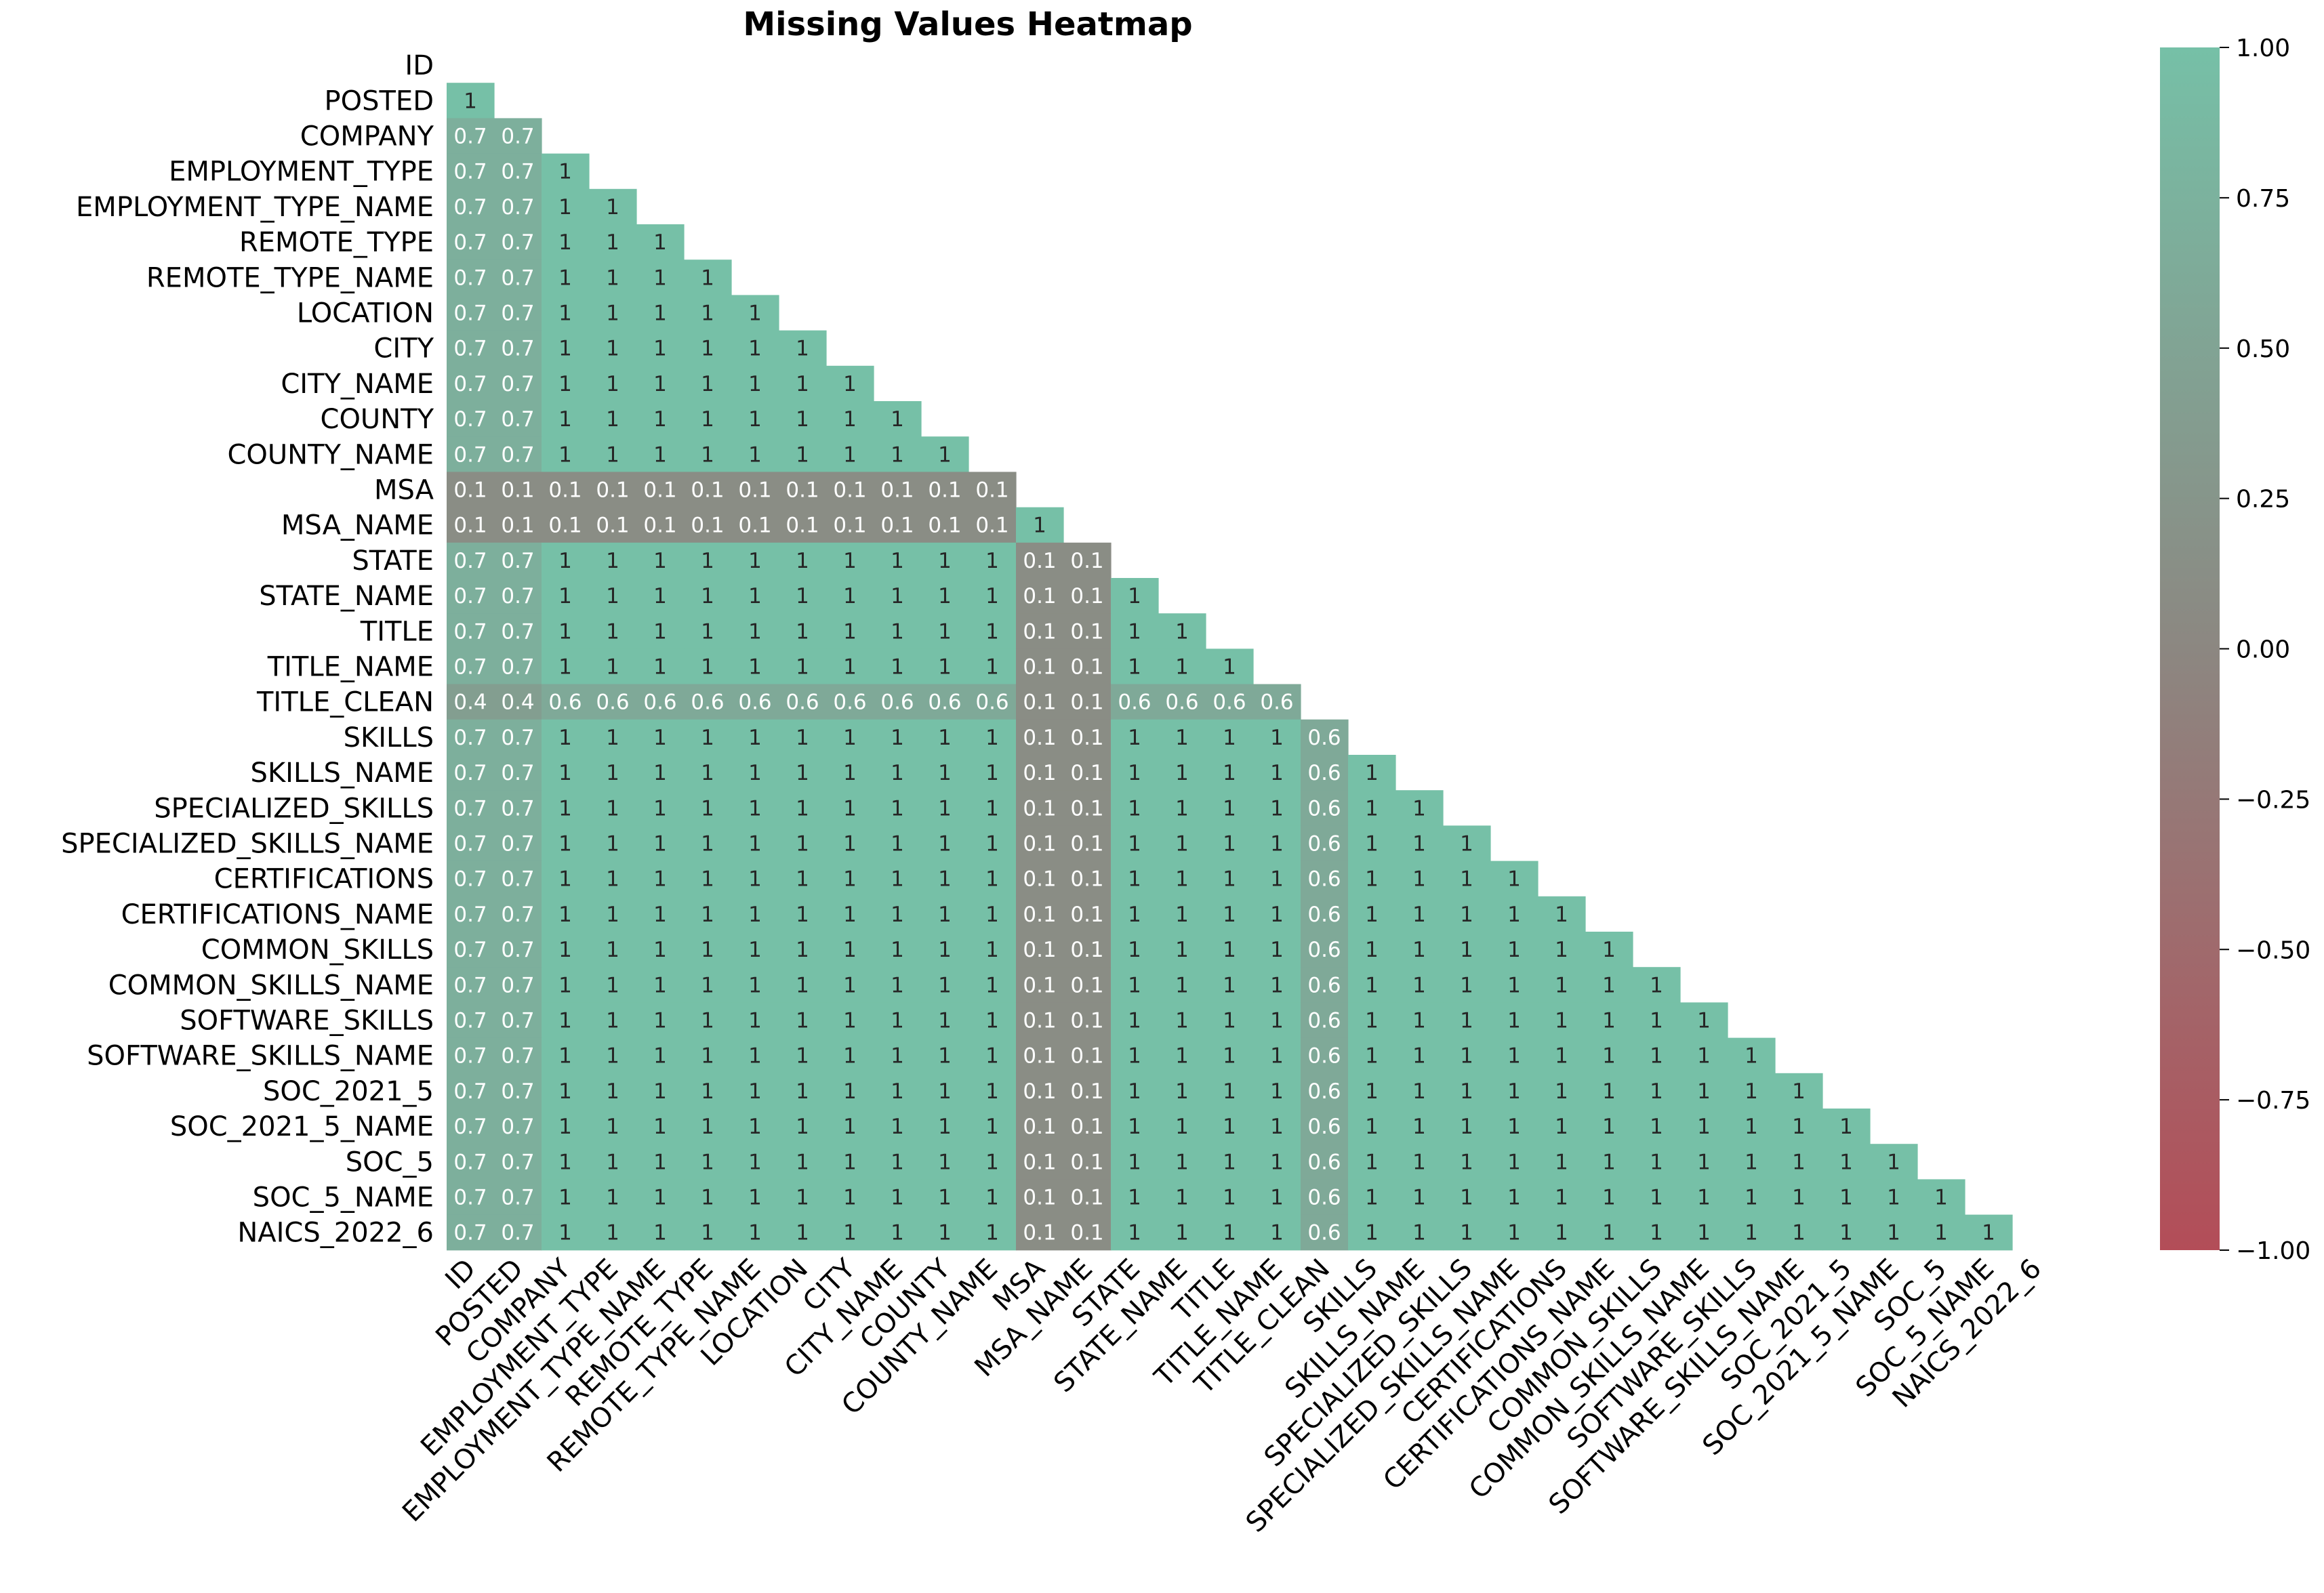  Describe the element at coordinates (2190, 648) in the screenshot. I see `colorbar-gradient` at that location.